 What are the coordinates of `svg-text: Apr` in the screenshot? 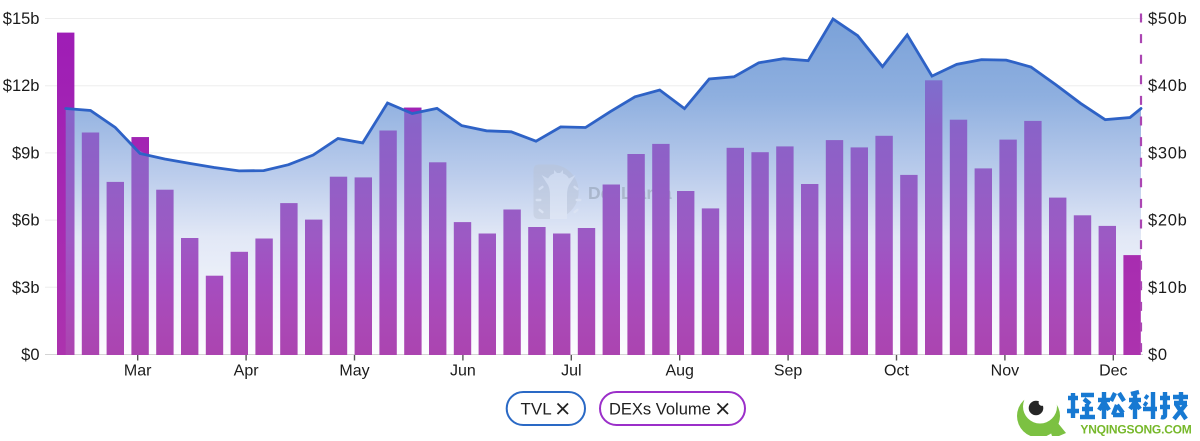 It's located at (247, 371).